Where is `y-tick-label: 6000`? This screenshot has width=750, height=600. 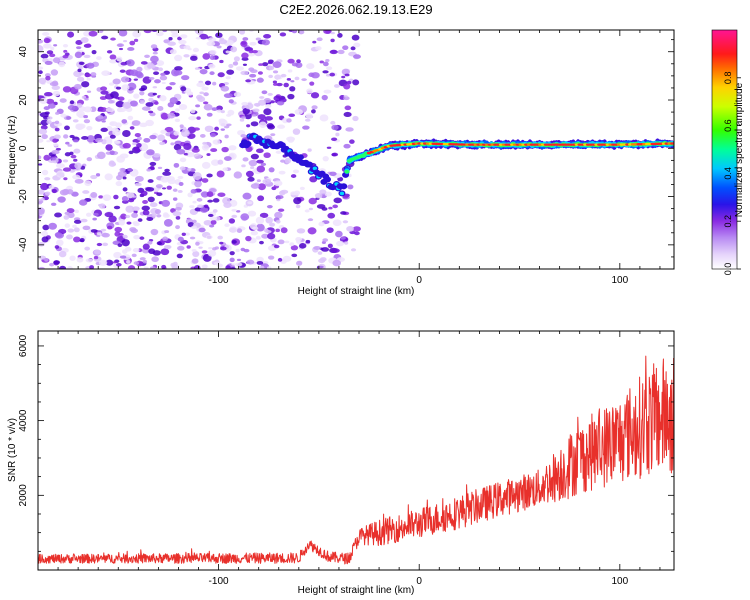
y-tick-label: 6000 is located at coordinates (23, 345).